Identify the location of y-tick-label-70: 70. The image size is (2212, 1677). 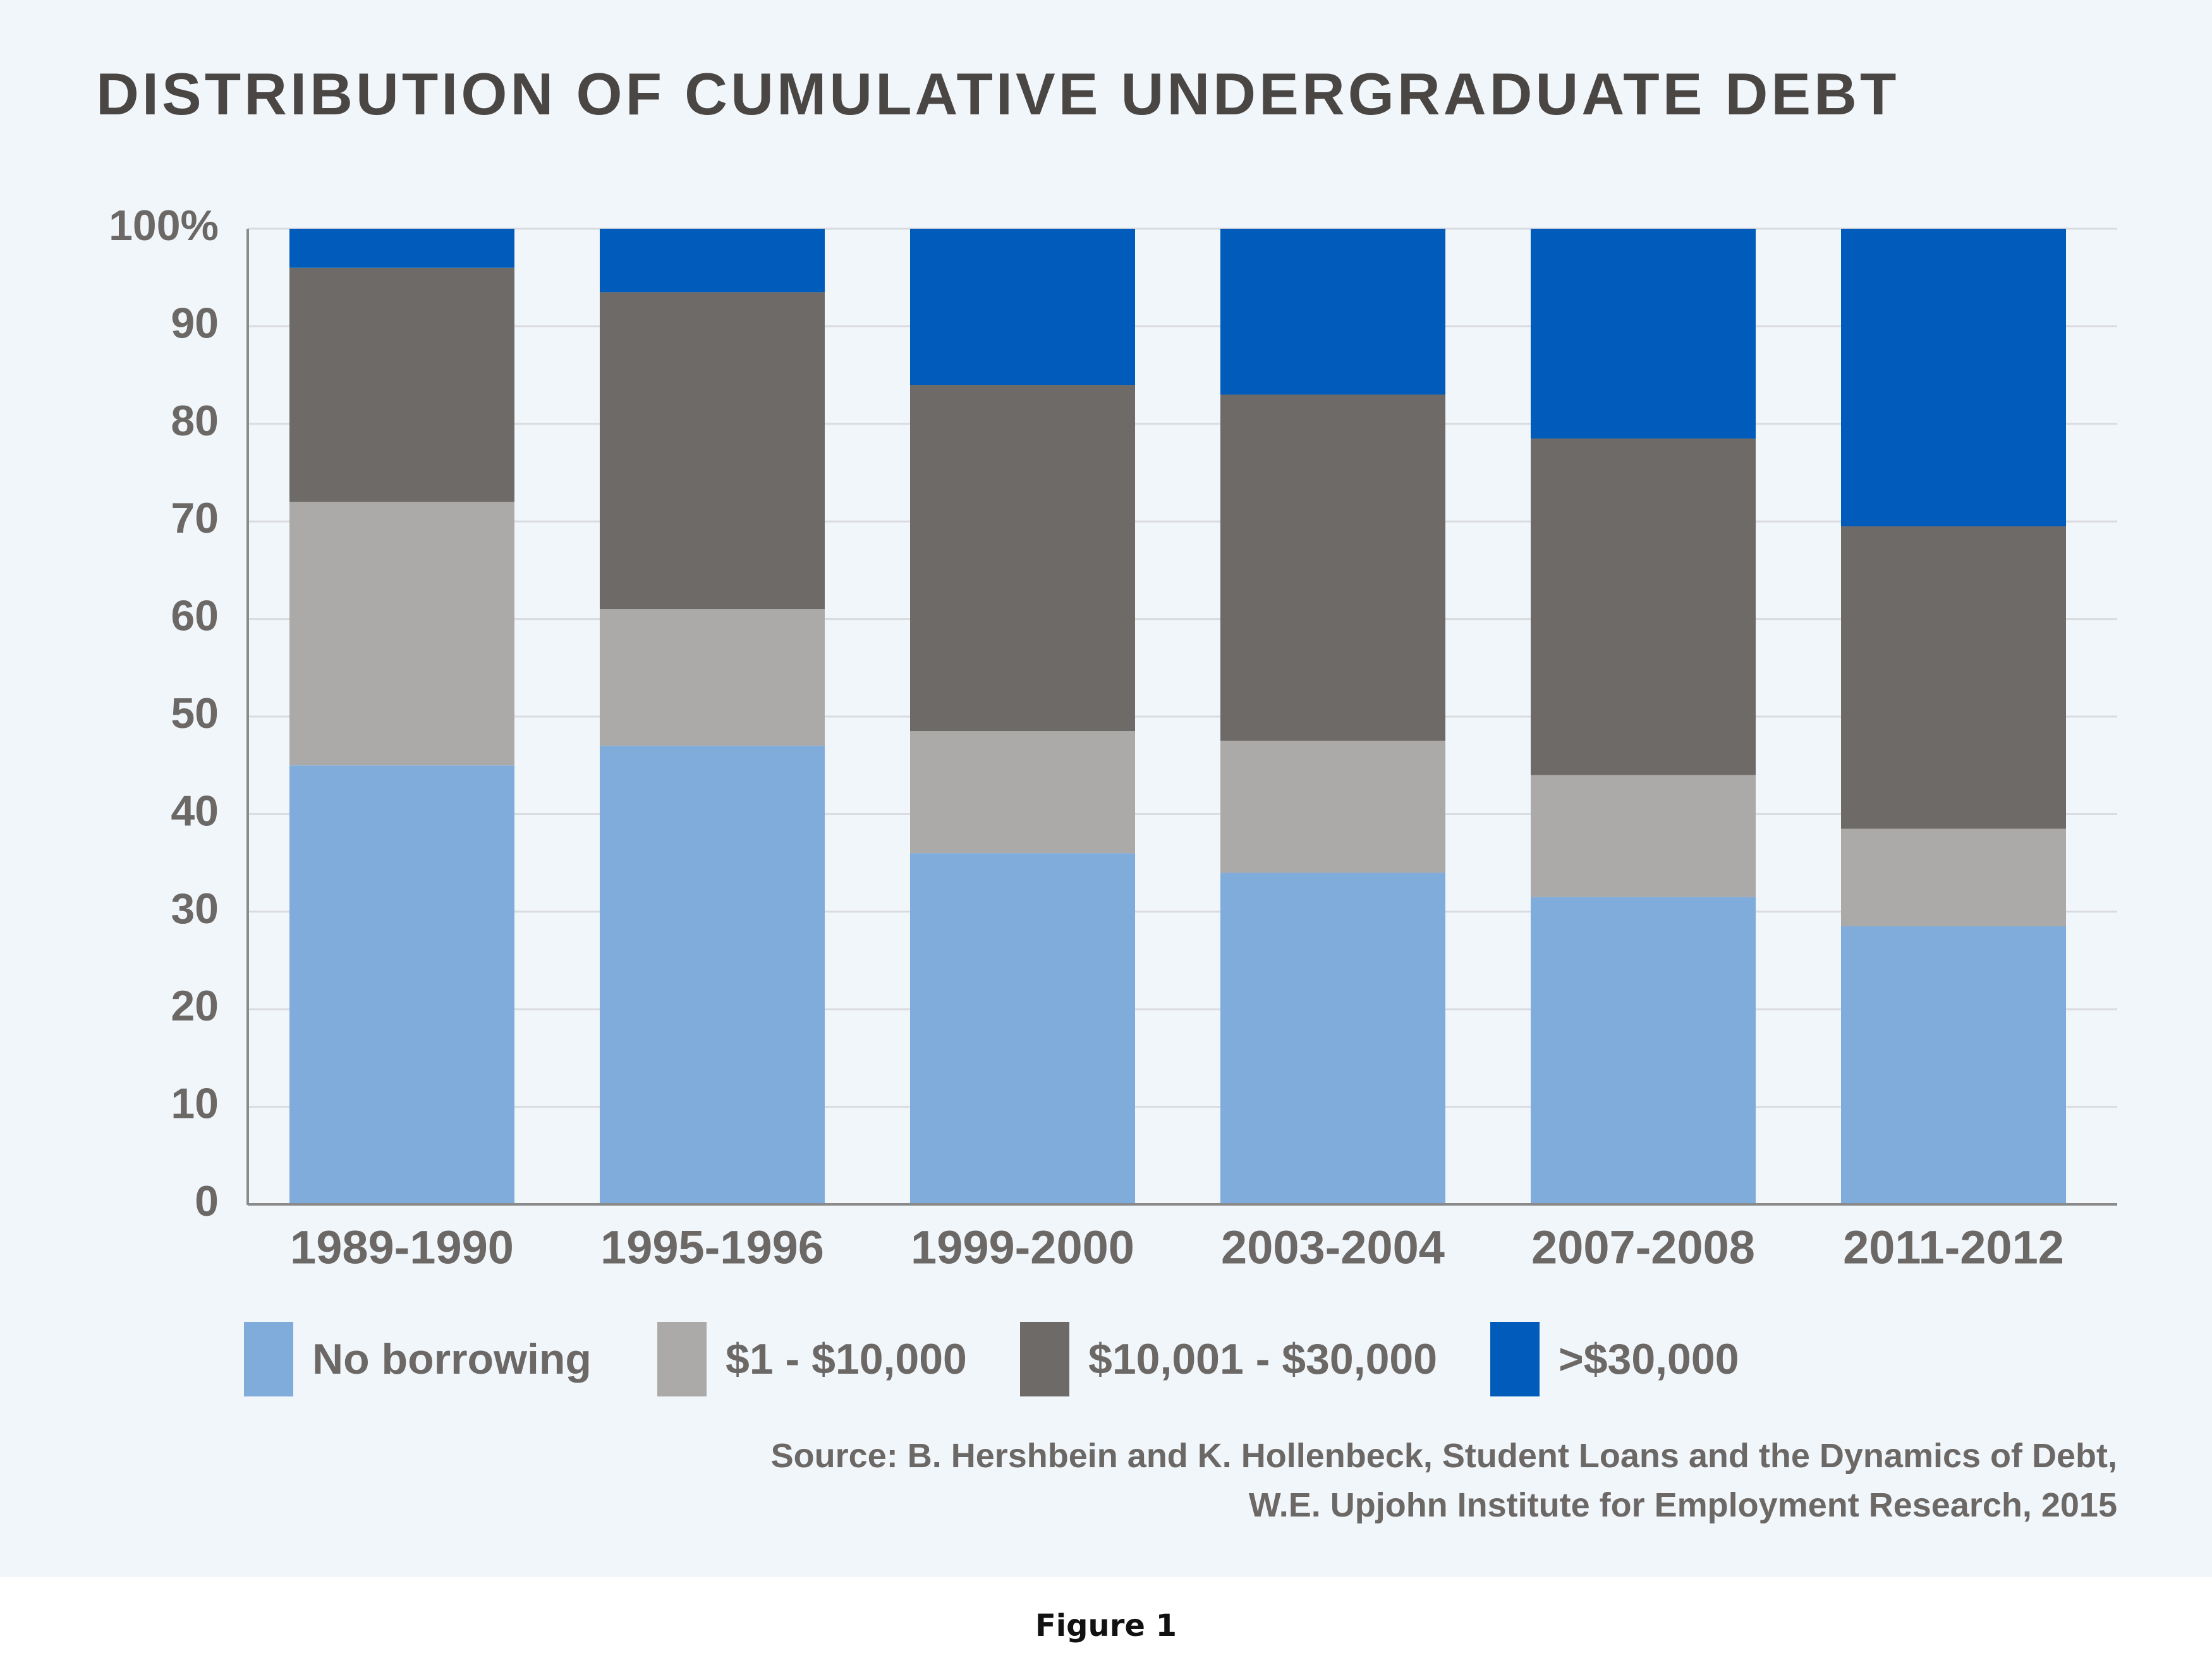
(195, 518).